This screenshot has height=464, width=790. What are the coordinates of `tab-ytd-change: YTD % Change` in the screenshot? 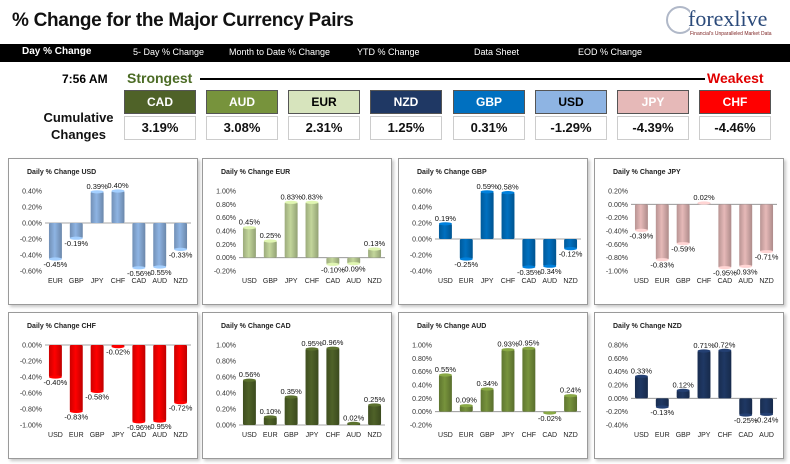 It's located at (388, 52).